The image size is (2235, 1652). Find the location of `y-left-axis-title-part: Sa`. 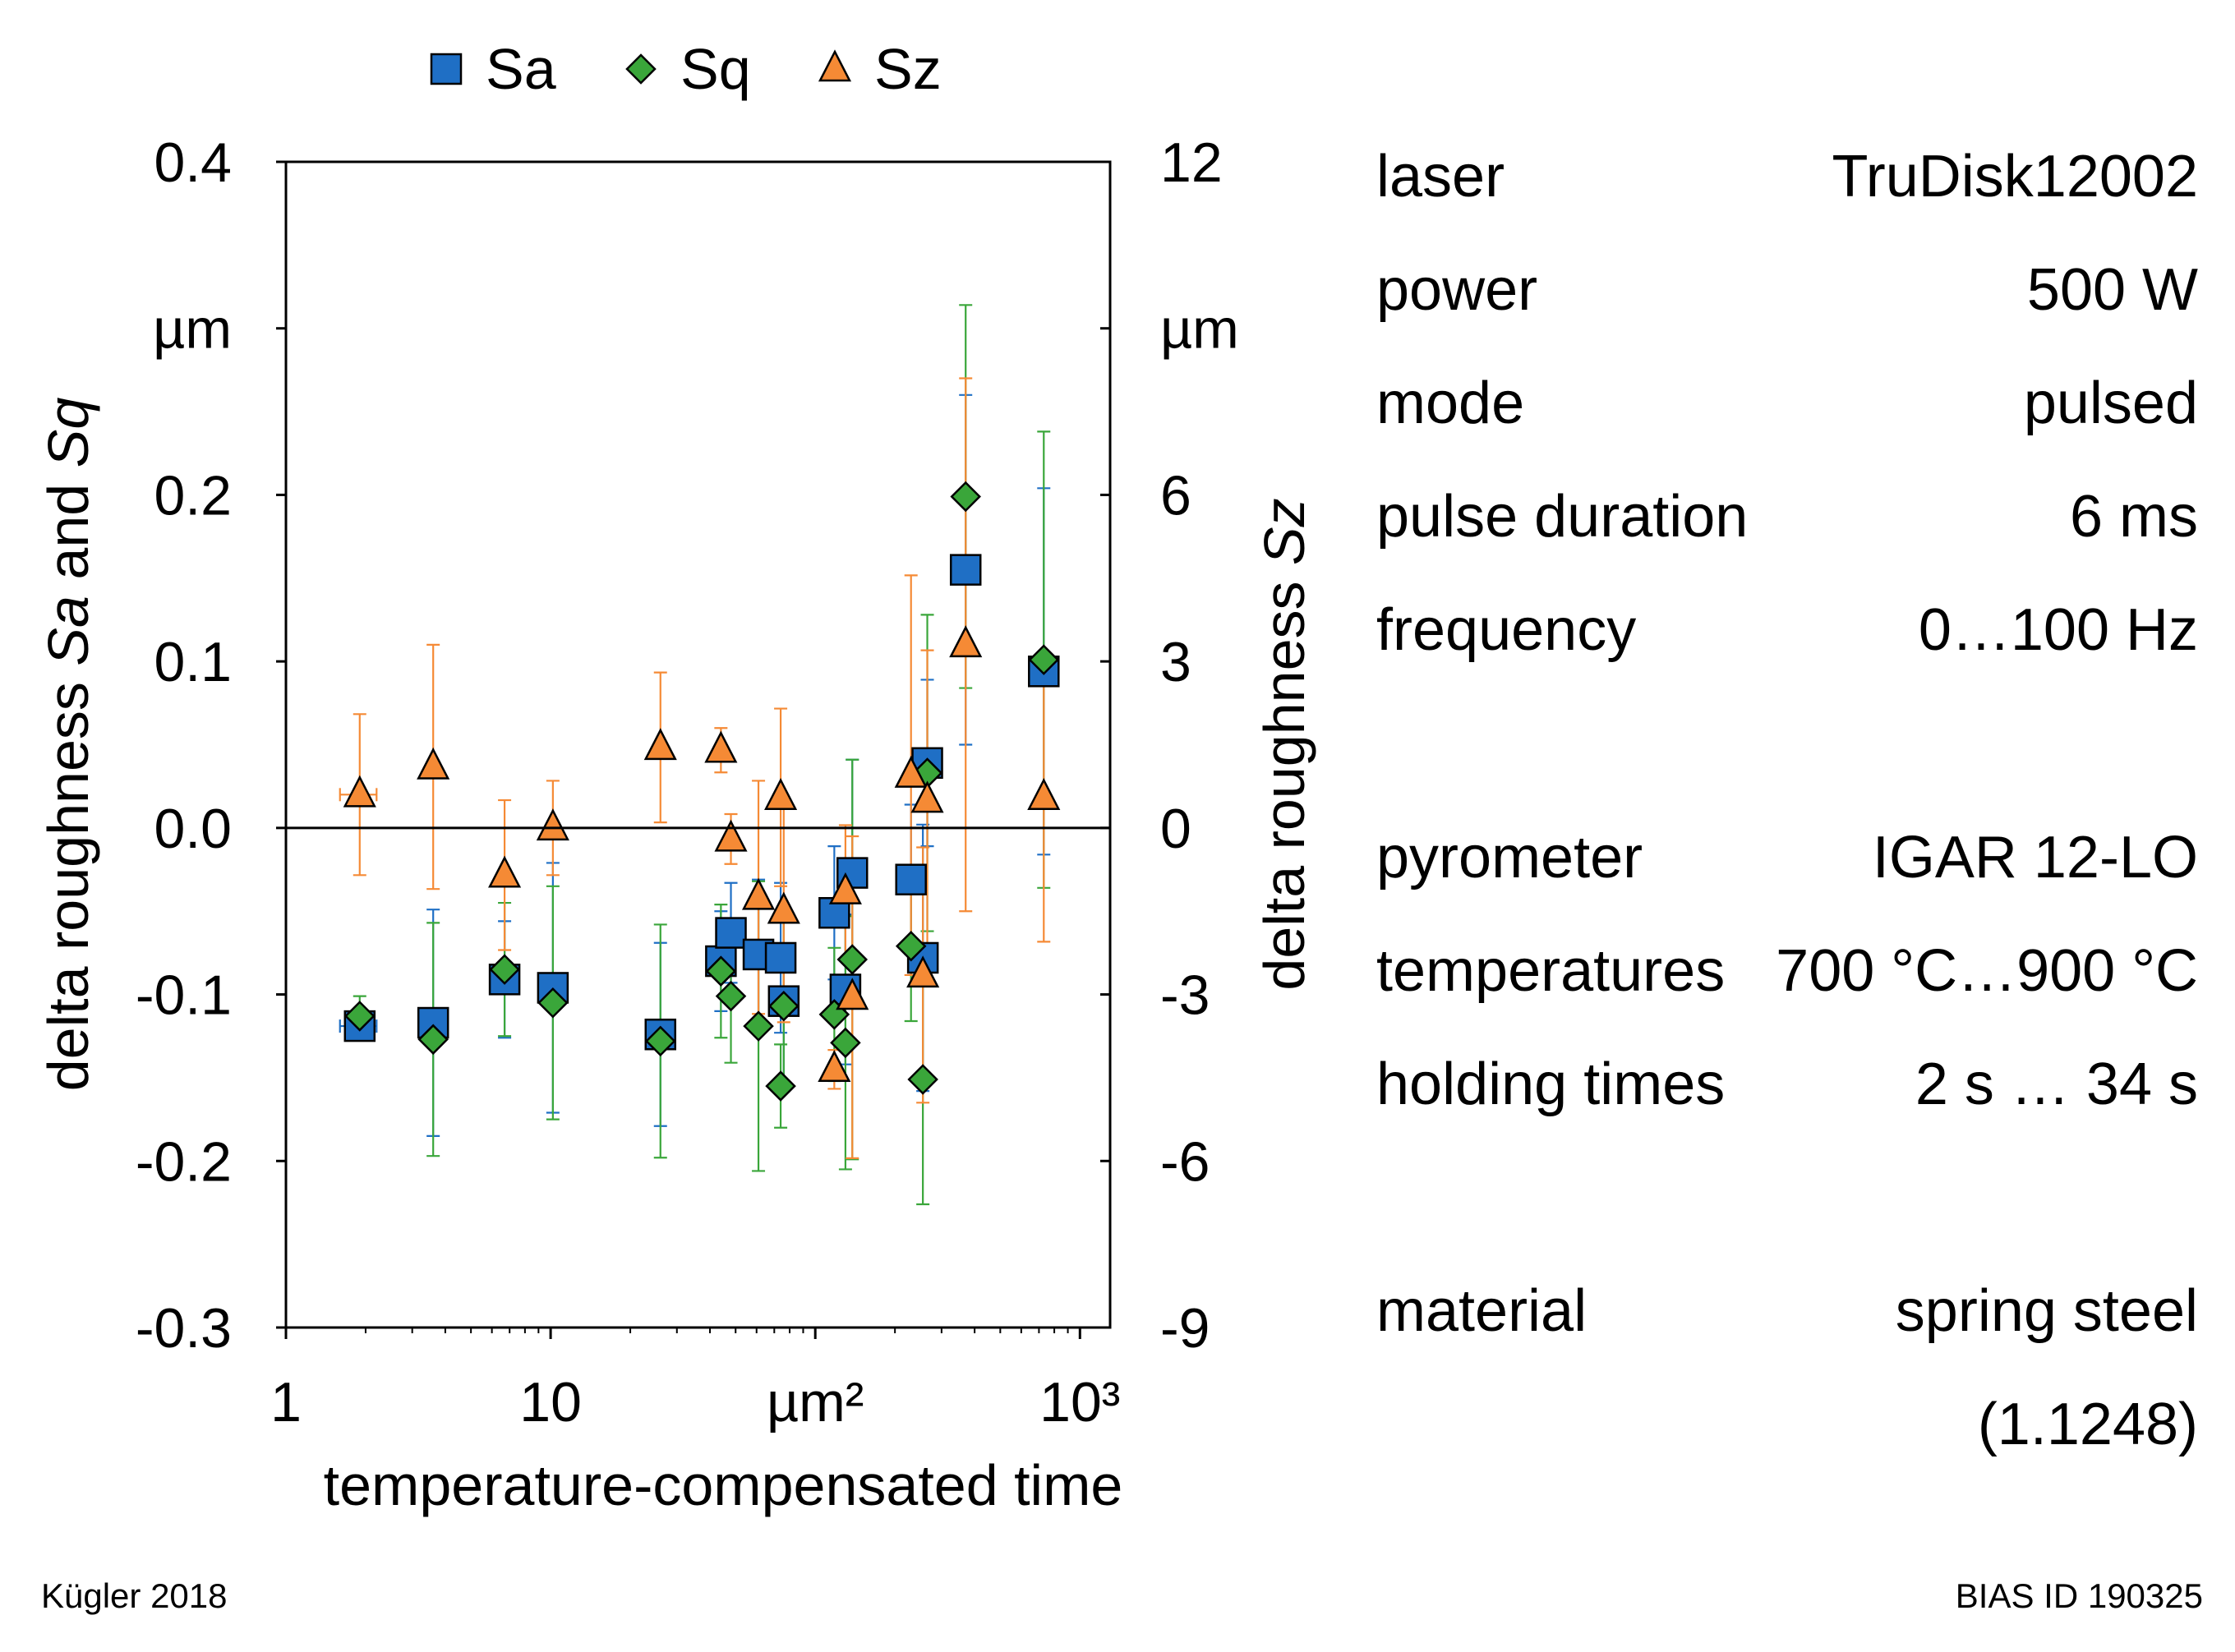

y-left-axis-title-part: Sa is located at coordinates (68, 631).